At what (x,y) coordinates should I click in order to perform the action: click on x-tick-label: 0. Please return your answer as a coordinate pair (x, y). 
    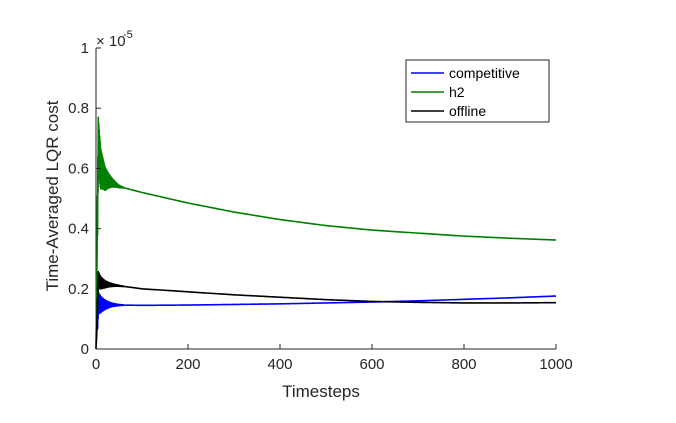
    Looking at the image, I should click on (96, 364).